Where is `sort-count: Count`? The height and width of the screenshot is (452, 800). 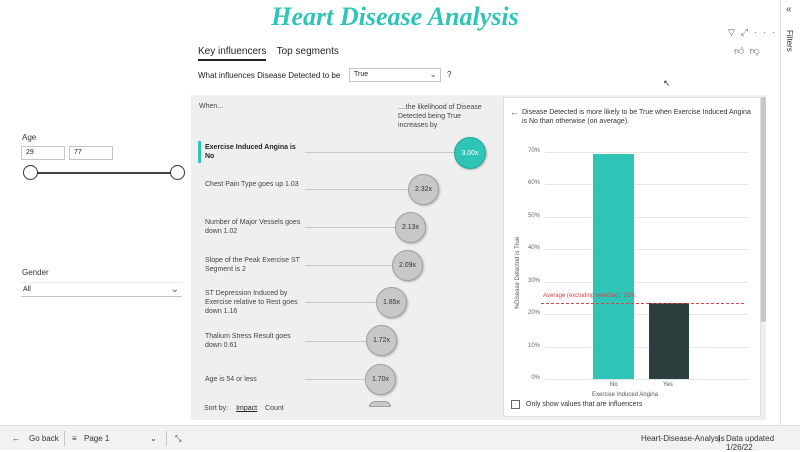 sort-count: Count is located at coordinates (274, 408).